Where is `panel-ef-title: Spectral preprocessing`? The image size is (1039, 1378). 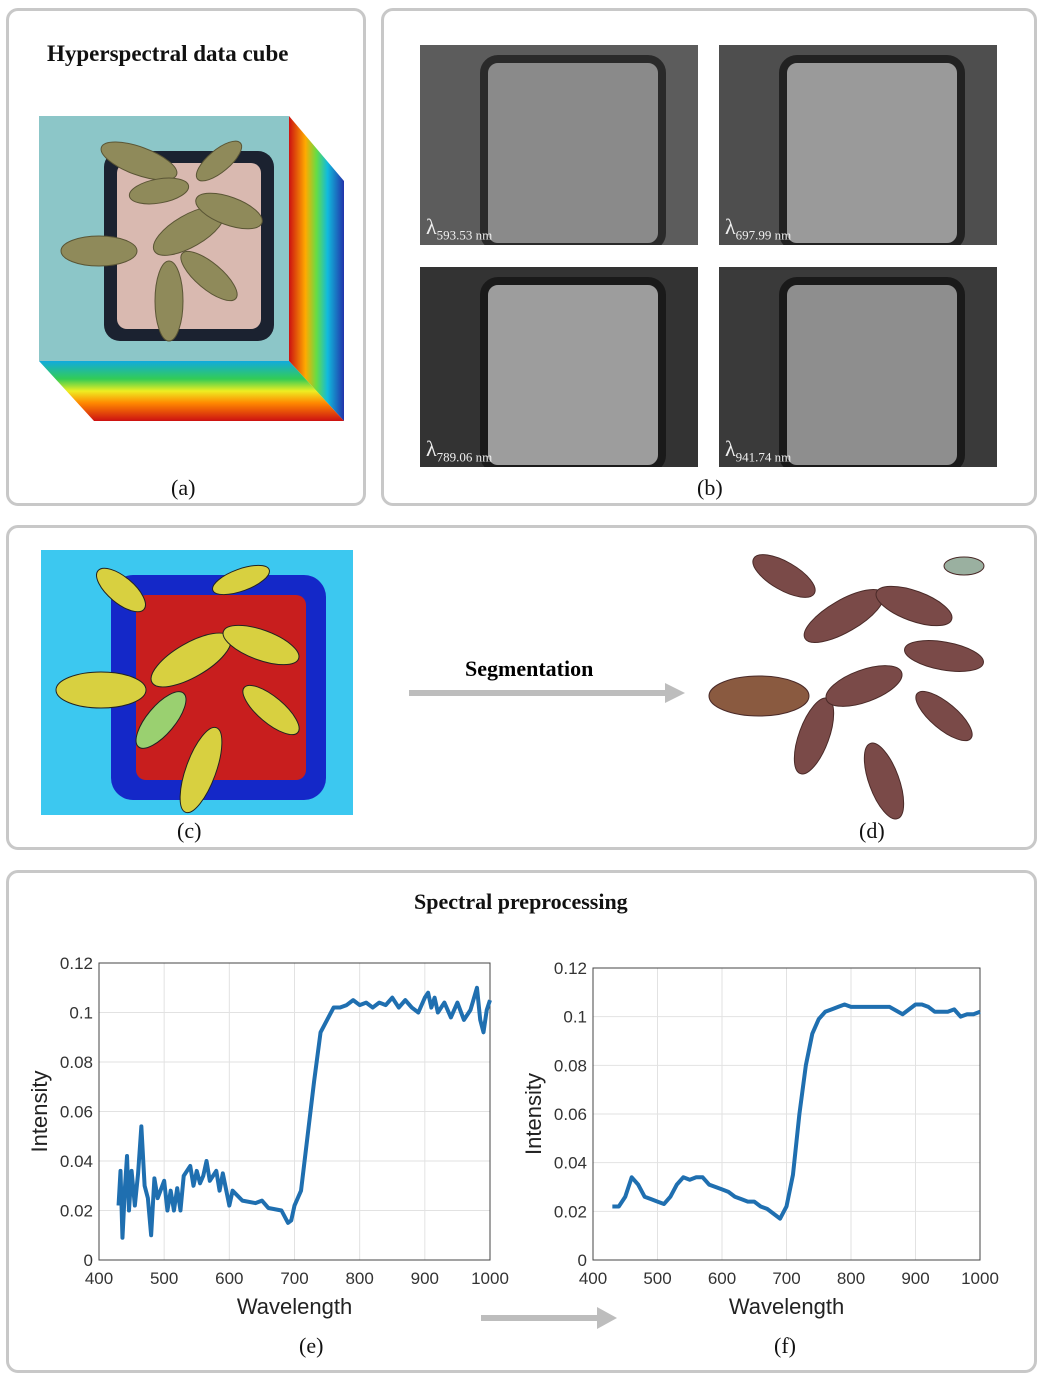
panel-ef-title: Spectral preprocessing is located at coordinates (521, 901).